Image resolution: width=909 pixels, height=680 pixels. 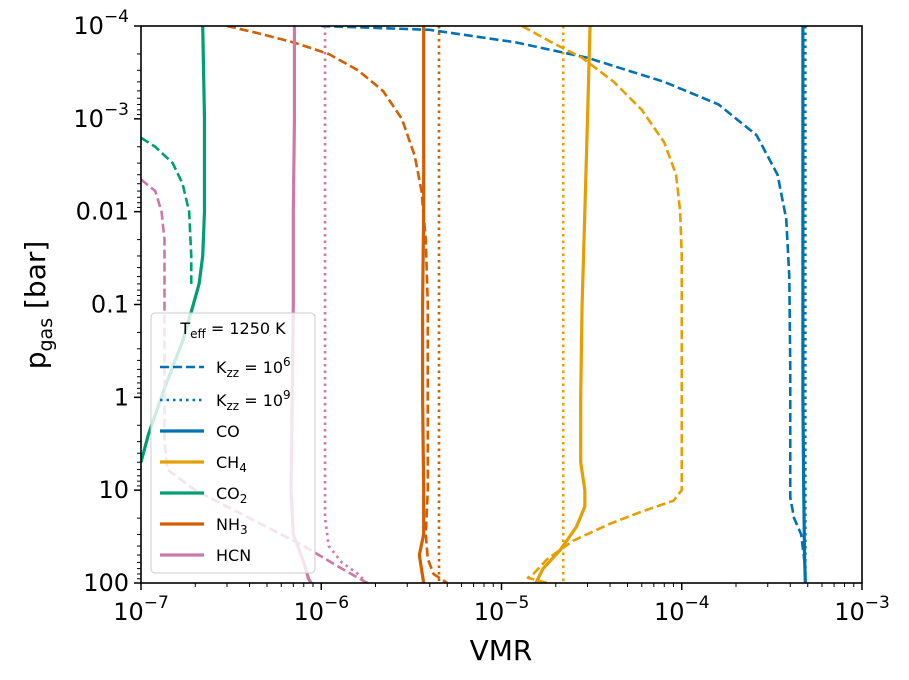 I want to click on legend-box, so click(x=233, y=443).